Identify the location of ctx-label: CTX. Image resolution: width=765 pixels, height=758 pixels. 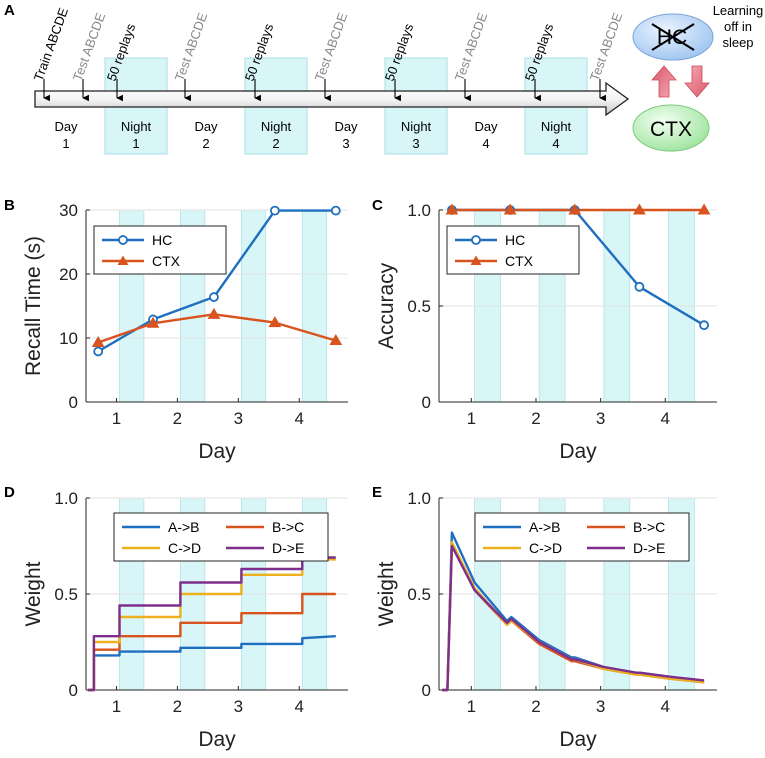
(671, 129).